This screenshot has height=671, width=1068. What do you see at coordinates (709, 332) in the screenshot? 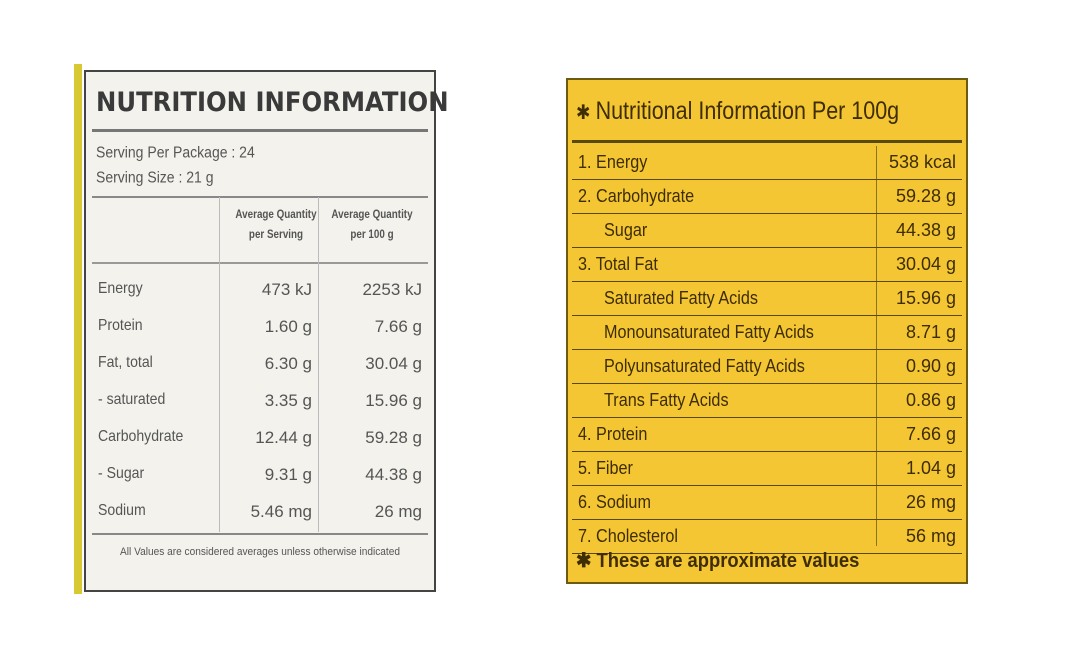
I see `nutrient-name: Monounsaturated Fatty Acids` at bounding box center [709, 332].